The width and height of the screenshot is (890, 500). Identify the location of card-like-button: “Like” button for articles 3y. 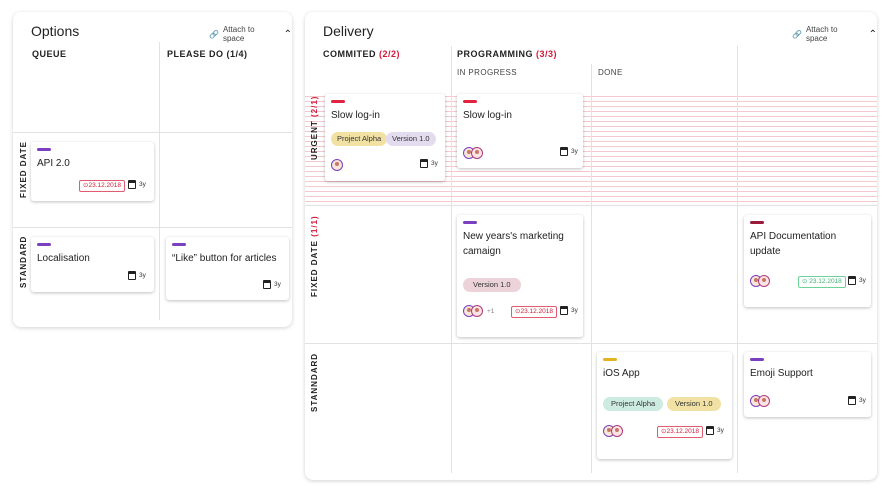
(227, 268).